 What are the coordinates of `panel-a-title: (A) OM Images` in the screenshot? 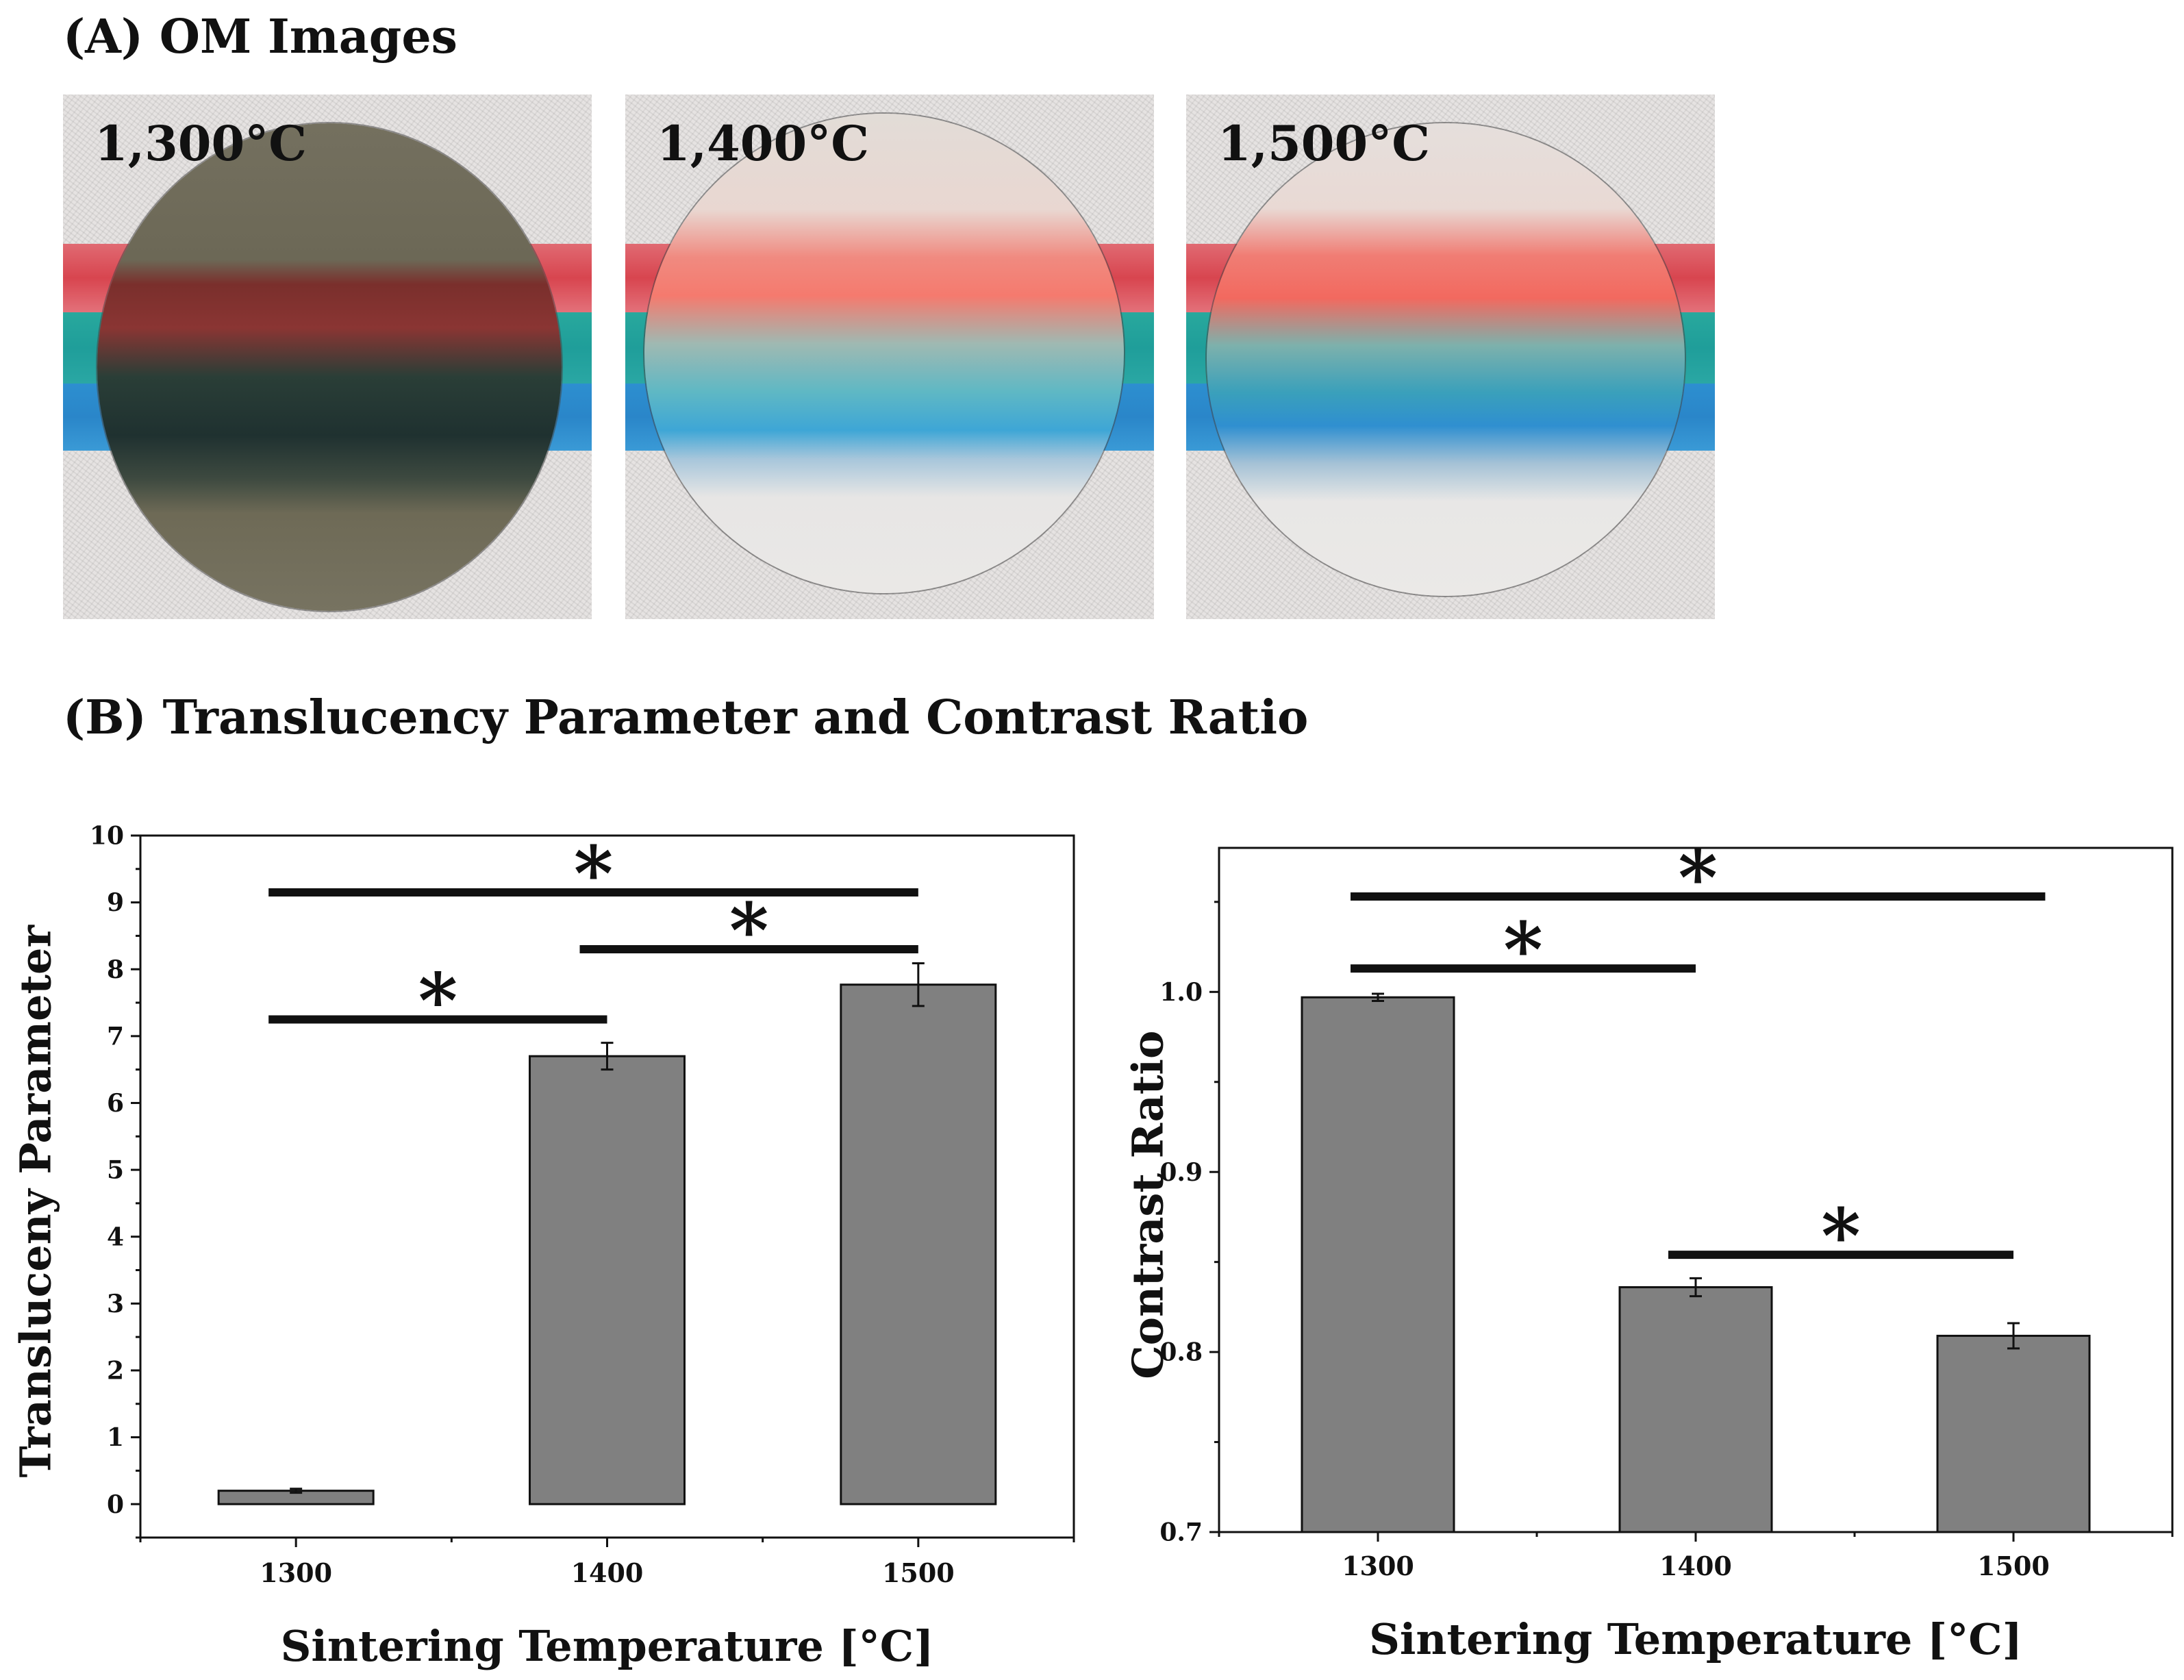 It's located at (260, 37).